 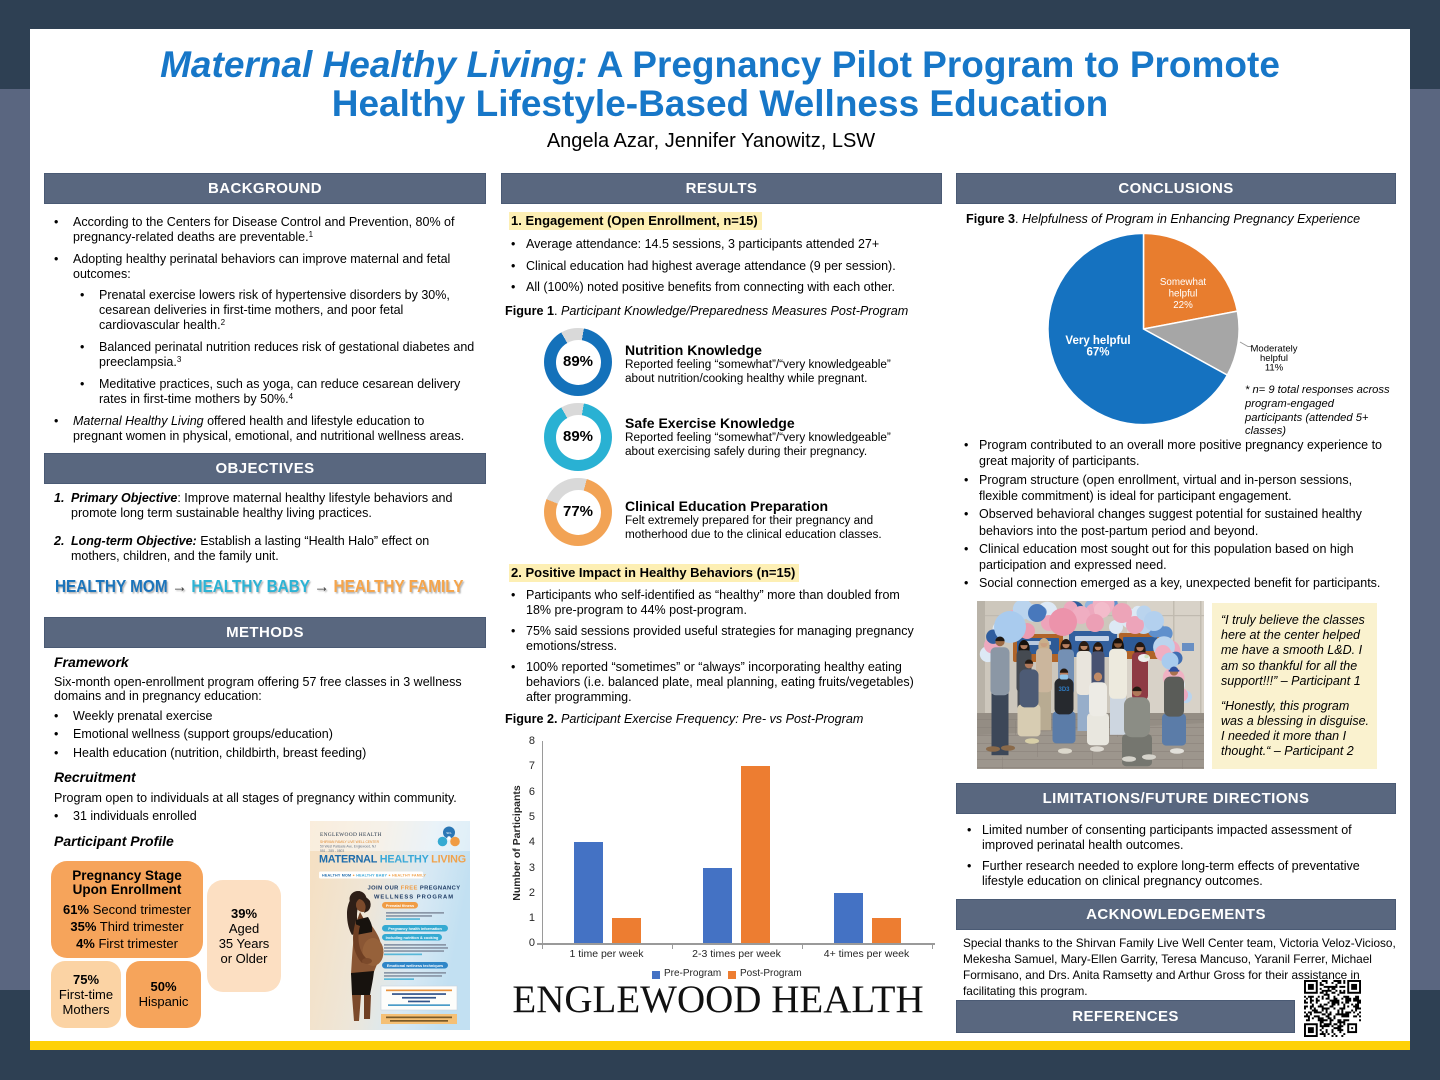 I want to click on svg-text: 67%, so click(x=1097, y=353).